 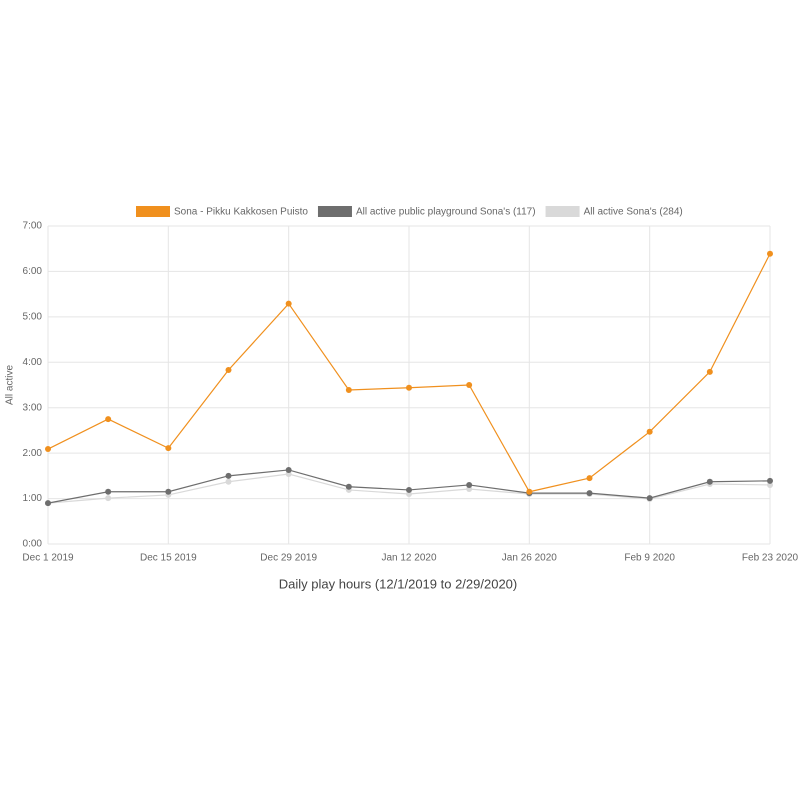 What do you see at coordinates (529, 558) in the screenshot?
I see `x-tick-label: Jan 26 2020` at bounding box center [529, 558].